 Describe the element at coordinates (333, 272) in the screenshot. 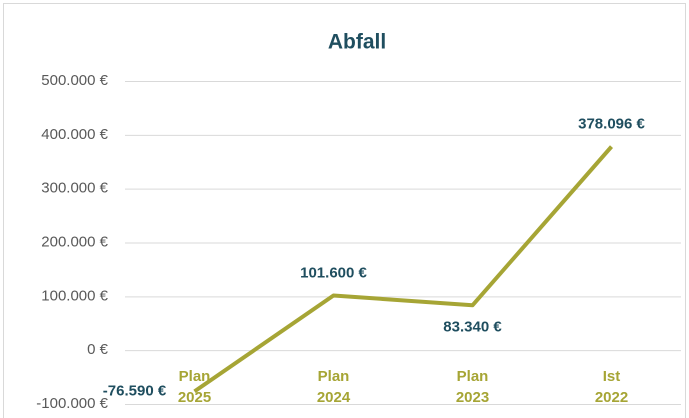

I see `data-label: 101.600 €` at that location.